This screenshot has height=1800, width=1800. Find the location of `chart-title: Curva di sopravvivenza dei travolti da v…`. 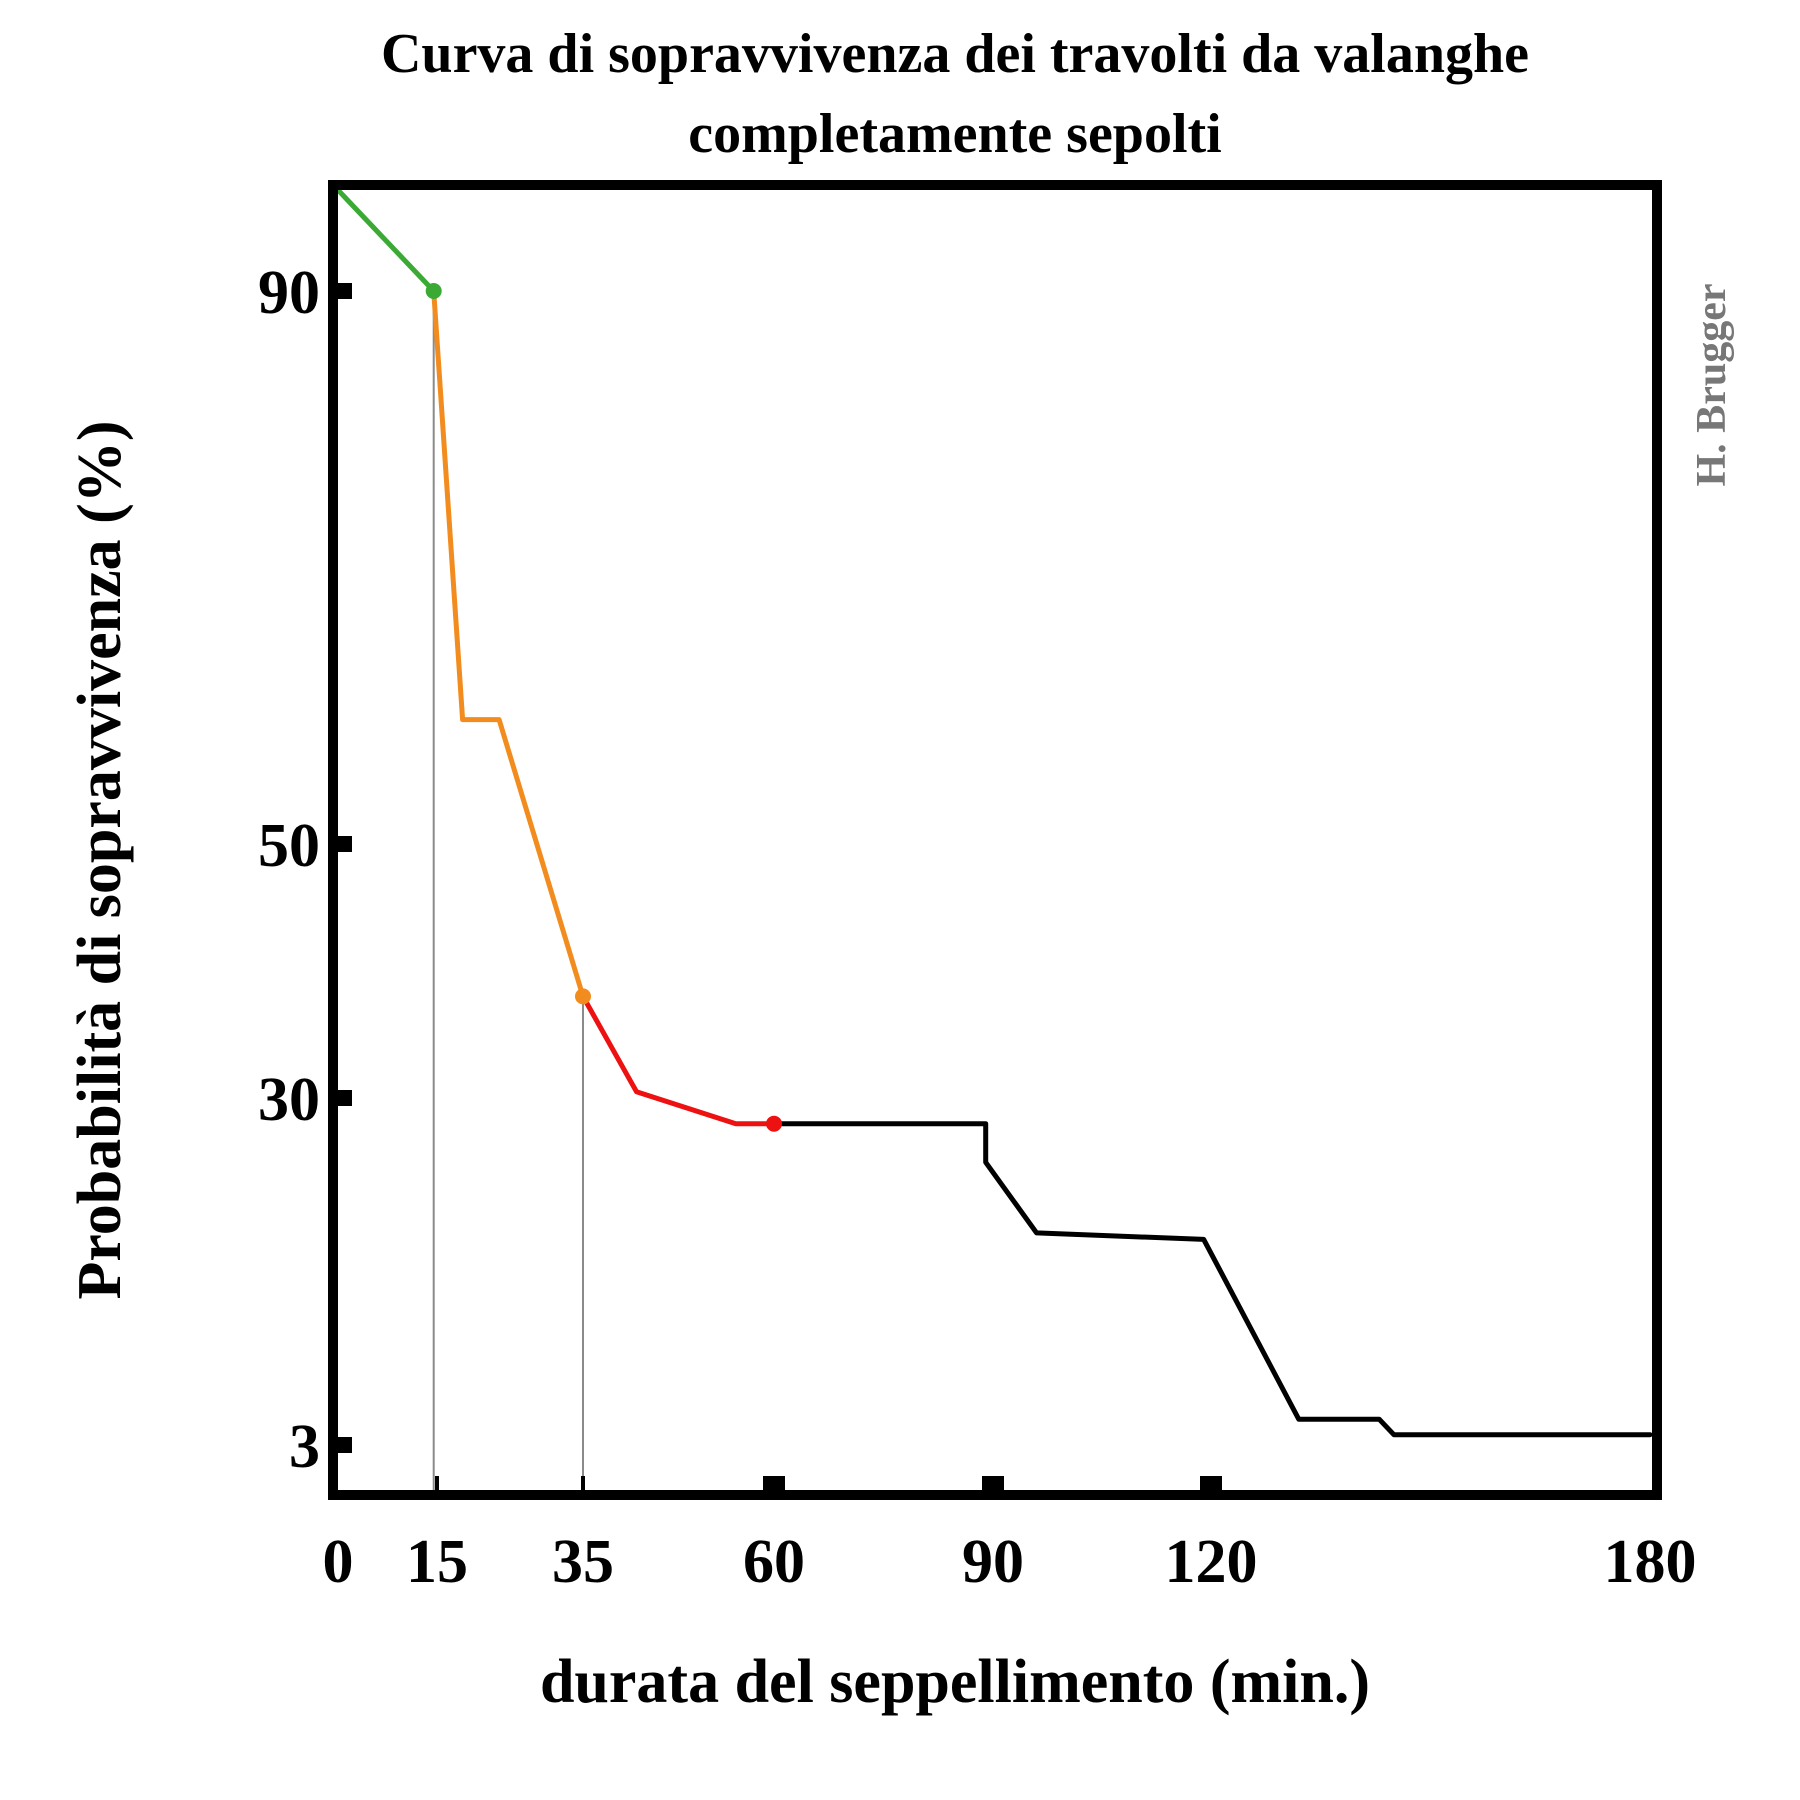

chart-title: Curva di sopravvivenza dei travolti da v… is located at coordinates (955, 54).